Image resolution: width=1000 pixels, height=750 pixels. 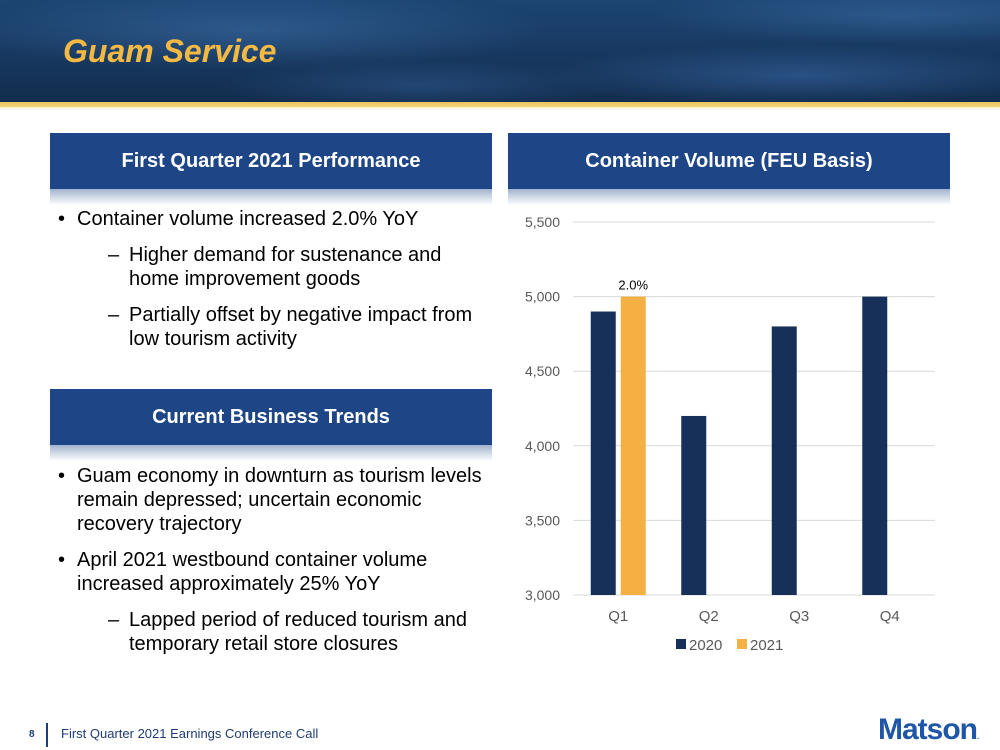 What do you see at coordinates (709, 616) in the screenshot?
I see `x-tick-label: Q2` at bounding box center [709, 616].